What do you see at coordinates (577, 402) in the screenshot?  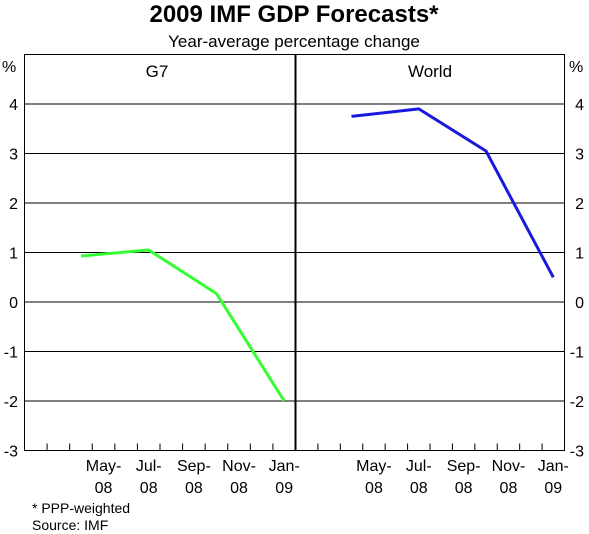 I see `y-tick-label-right: -2` at bounding box center [577, 402].